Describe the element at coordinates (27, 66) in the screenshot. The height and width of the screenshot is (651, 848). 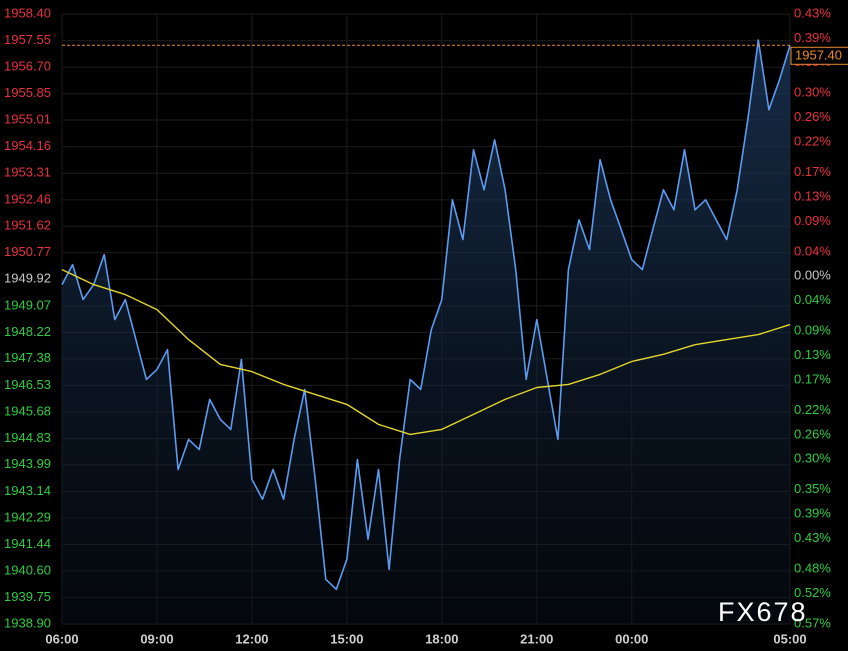
I see `y-tick-label: 1956.70` at that location.